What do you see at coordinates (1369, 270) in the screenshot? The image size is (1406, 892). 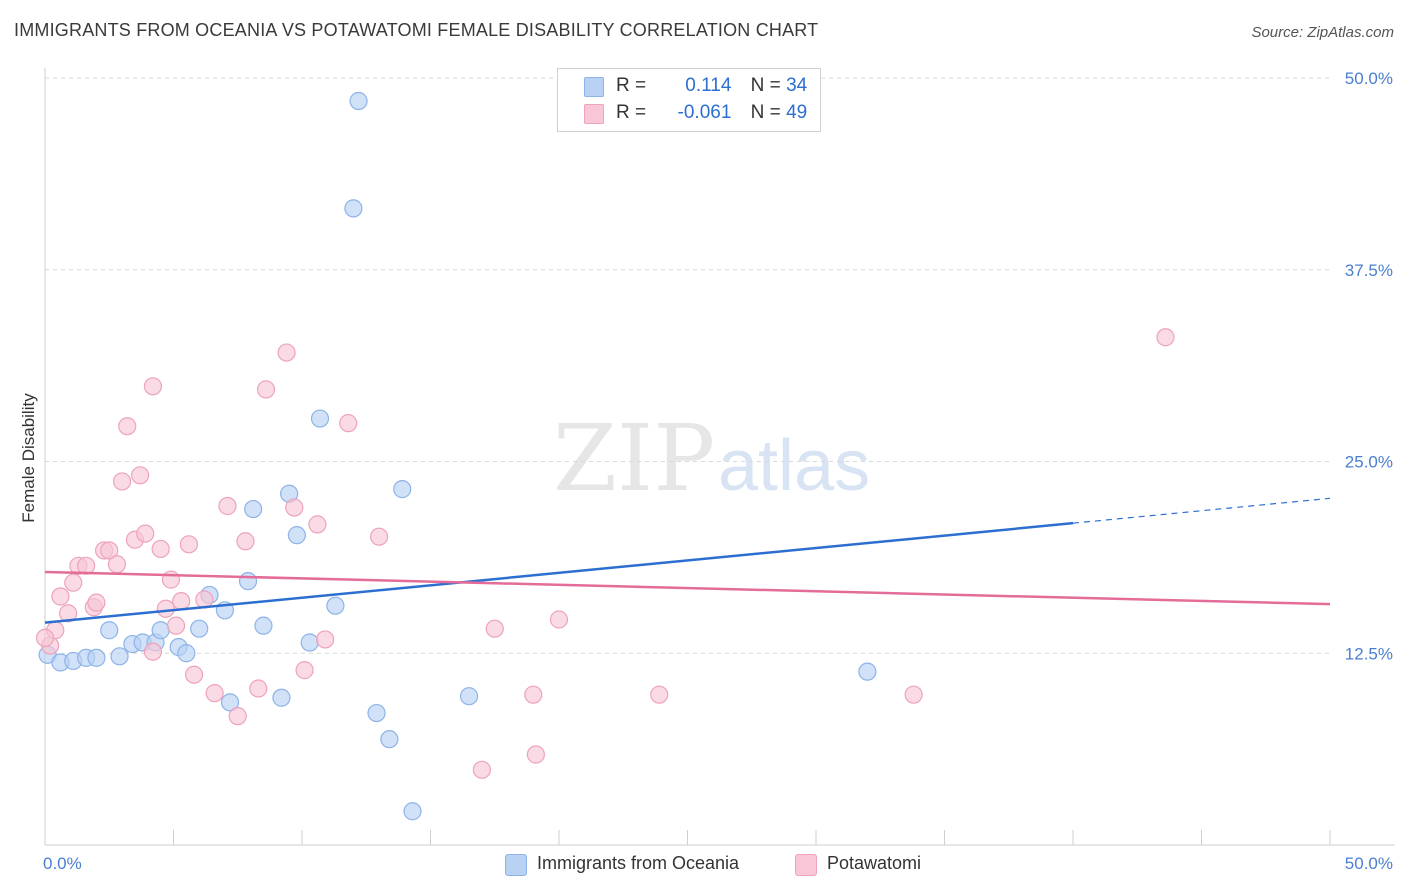 I see `y-tick-label: 37.5%` at bounding box center [1369, 270].